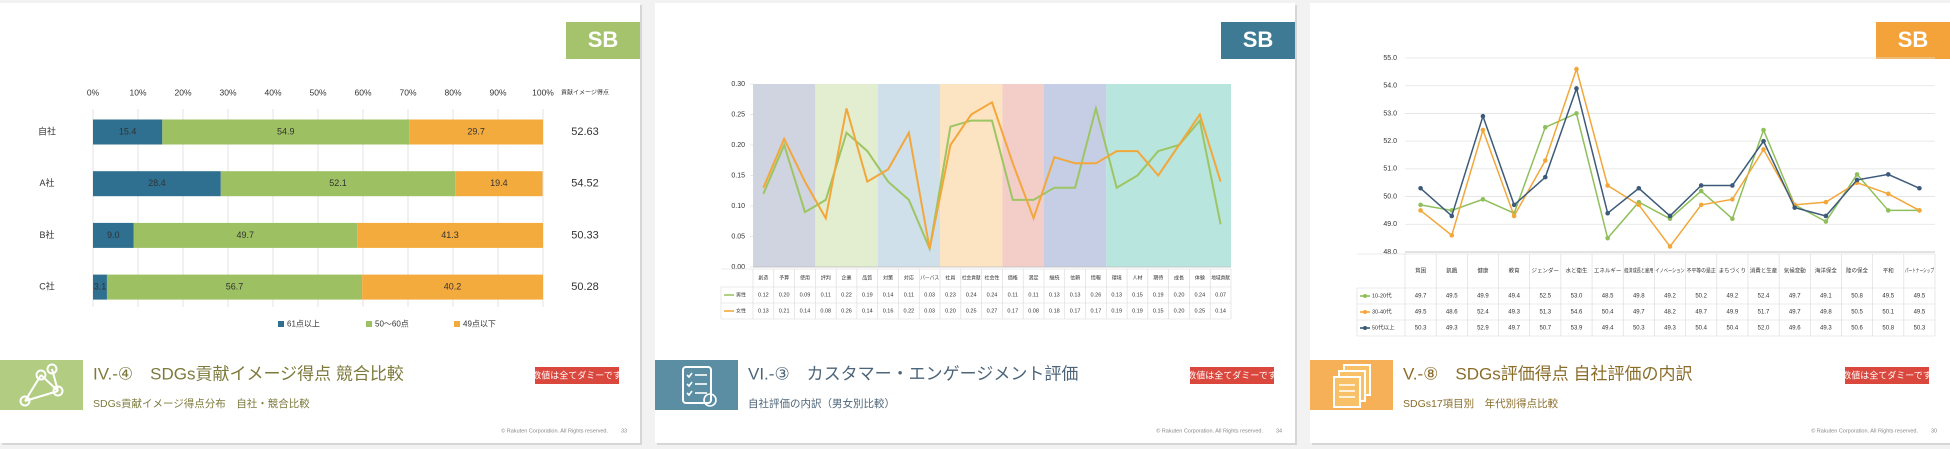 The width and height of the screenshot is (1950, 449). Describe the element at coordinates (93, 92) in the screenshot. I see `x-tick-label: 0%` at that location.